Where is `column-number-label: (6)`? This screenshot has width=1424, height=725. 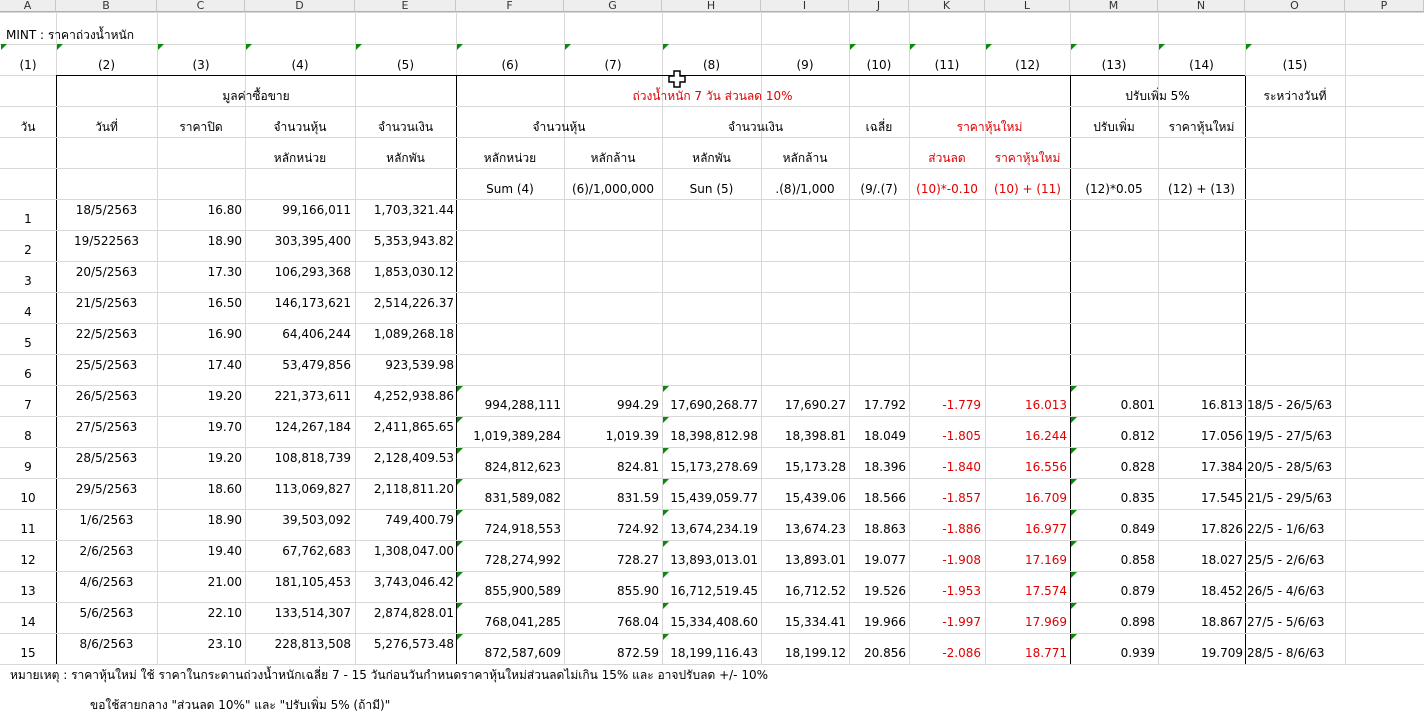 column-number-label: (6) is located at coordinates (510, 65).